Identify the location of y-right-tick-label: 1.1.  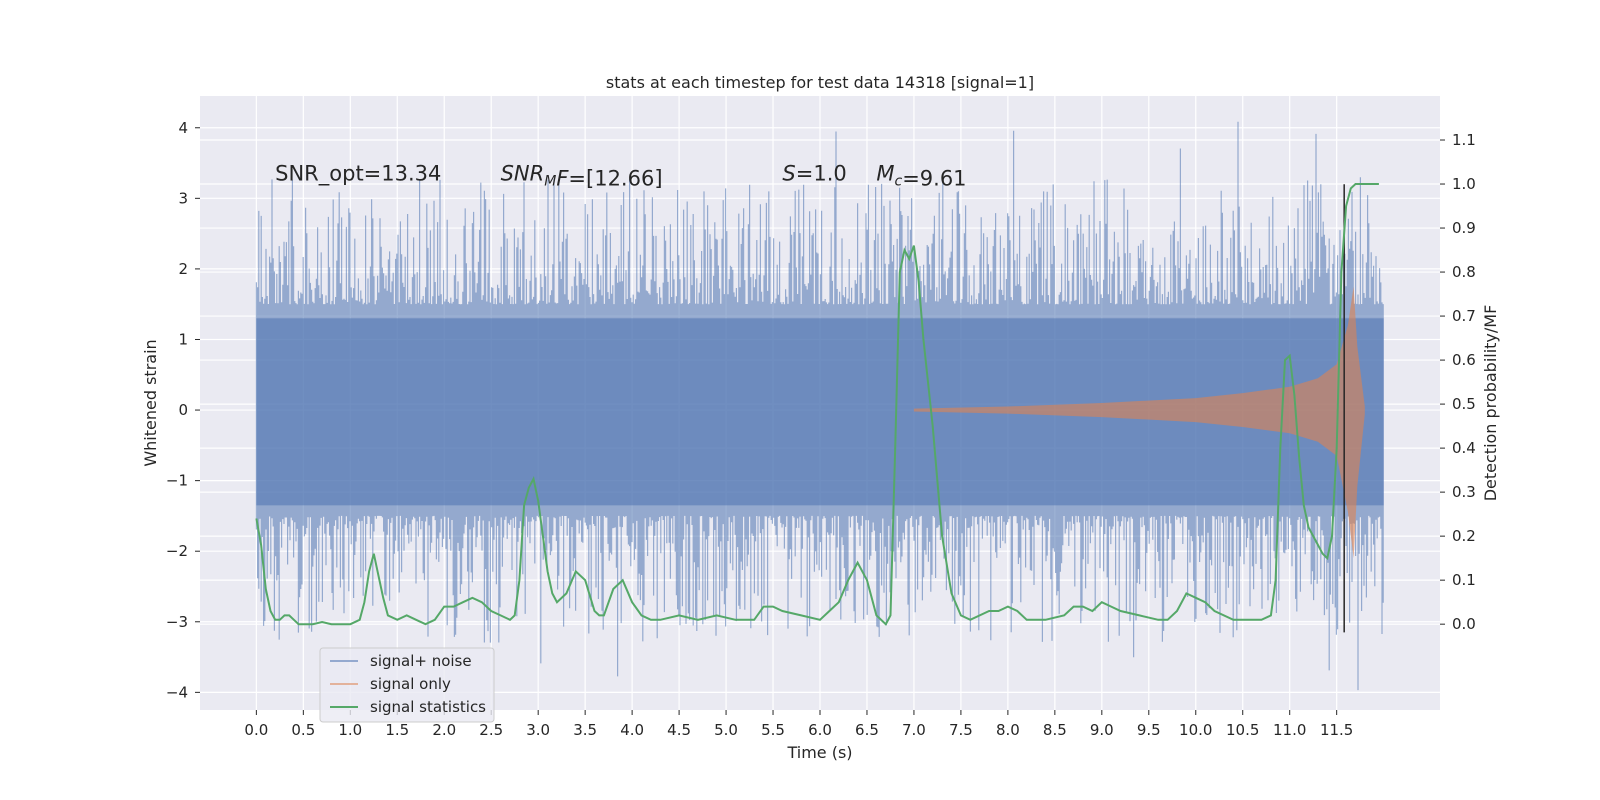
(1464, 140).